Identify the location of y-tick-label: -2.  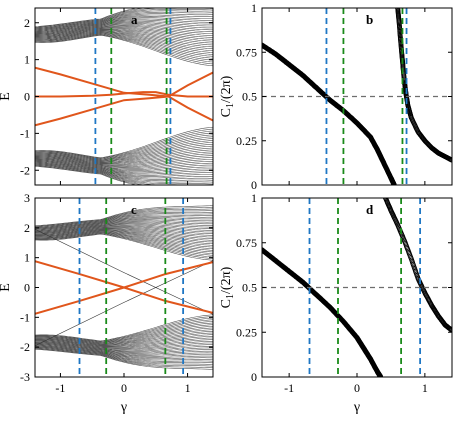
(25, 170).